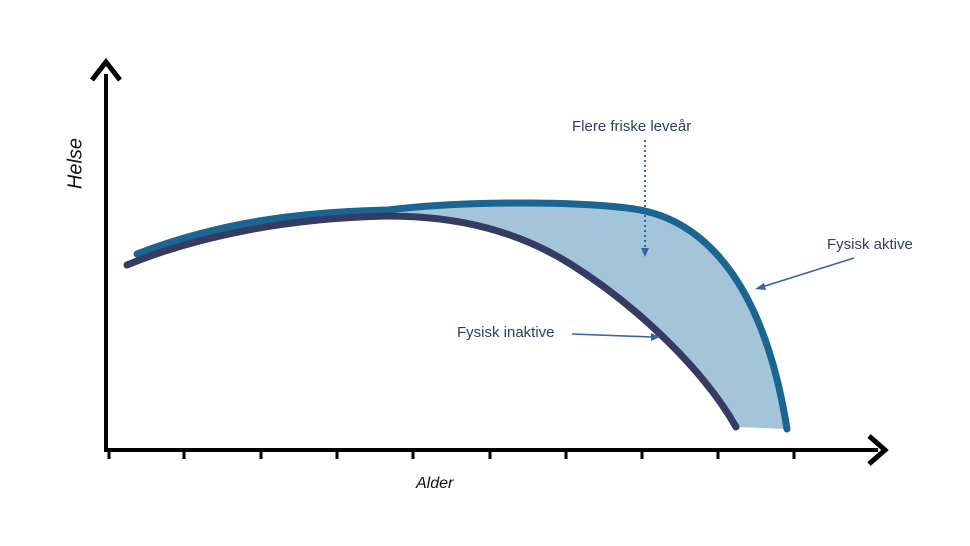 The image size is (970, 546). What do you see at coordinates (870, 244) in the screenshot?
I see `active-annotation-label: Fysisk aktive` at bounding box center [870, 244].